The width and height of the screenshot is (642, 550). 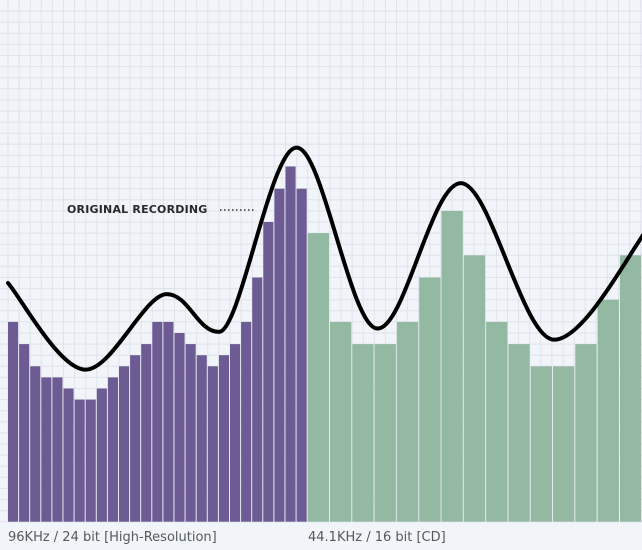 What do you see at coordinates (112, 537) in the screenshot?
I see `hires-caption: 96KHz / 24 bit [High-Resolution]` at bounding box center [112, 537].